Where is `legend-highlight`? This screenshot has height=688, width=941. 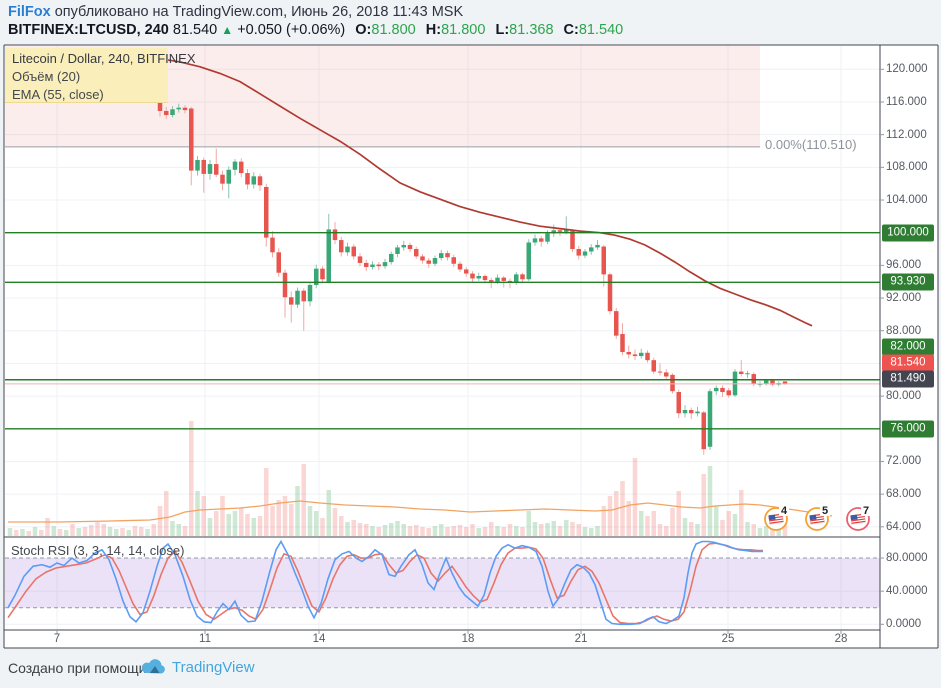 legend-highlight is located at coordinates (86, 75).